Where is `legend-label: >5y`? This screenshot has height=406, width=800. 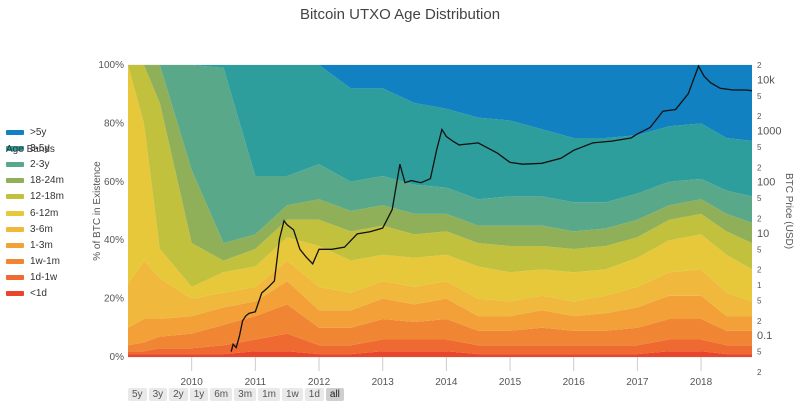 legend-label: >5y is located at coordinates (38, 132).